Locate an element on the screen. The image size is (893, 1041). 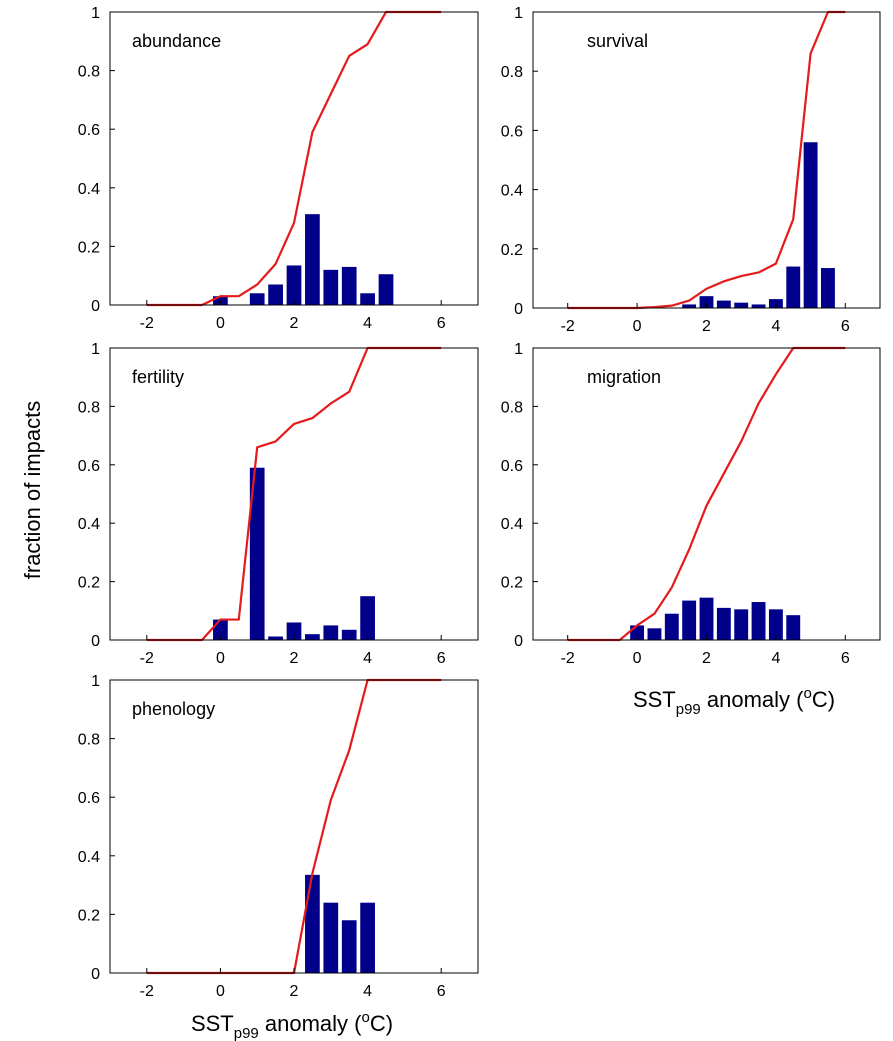
axes-frame-migration is located at coordinates (706, 494).